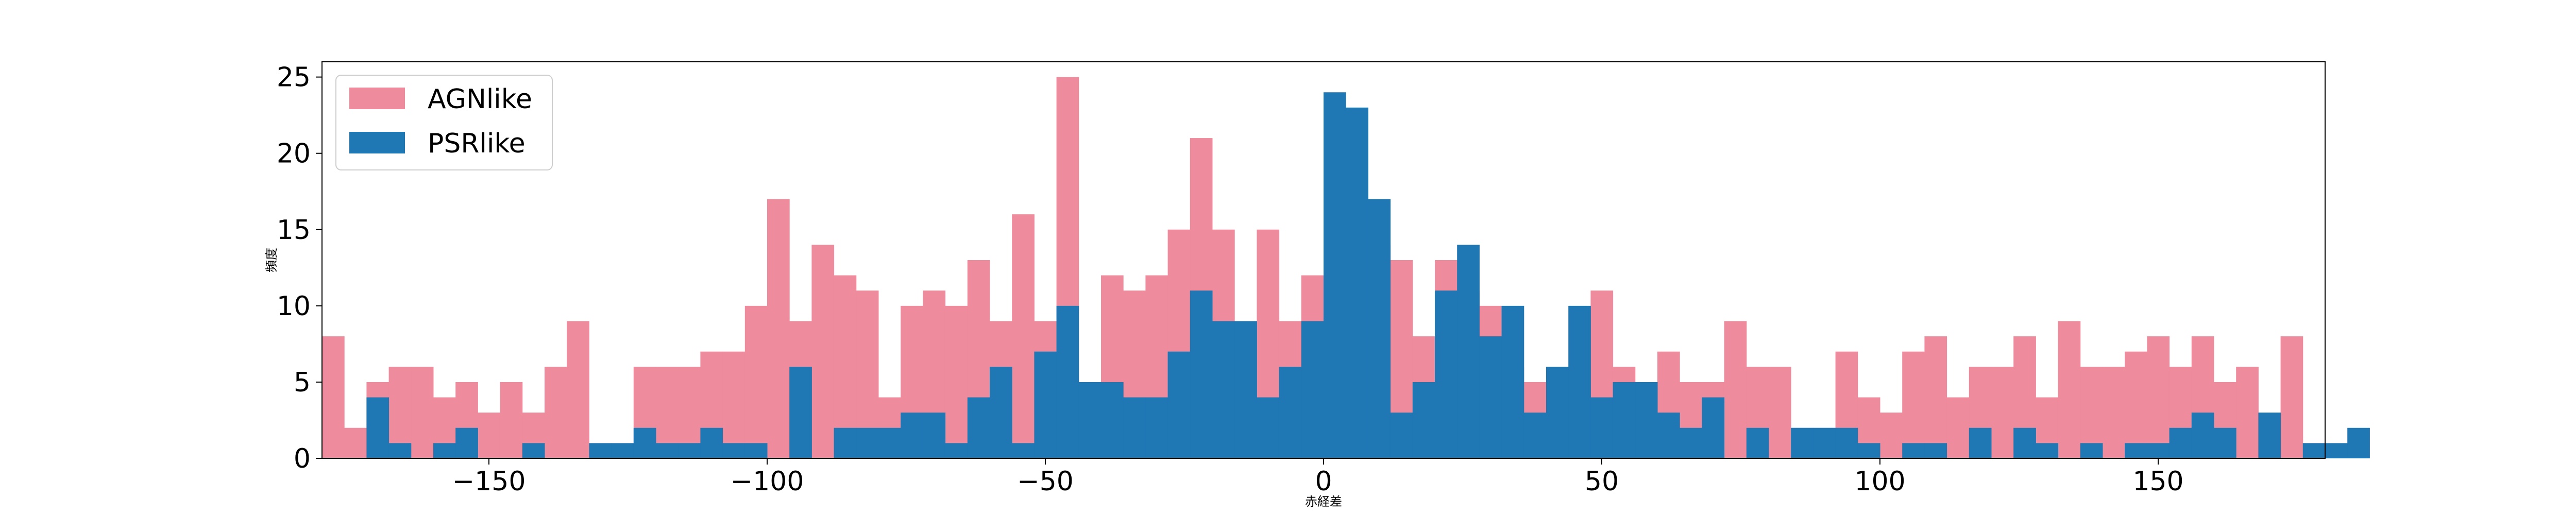  What do you see at coordinates (377, 98) in the screenshot?
I see `legend-swatch-agnlike` at bounding box center [377, 98].